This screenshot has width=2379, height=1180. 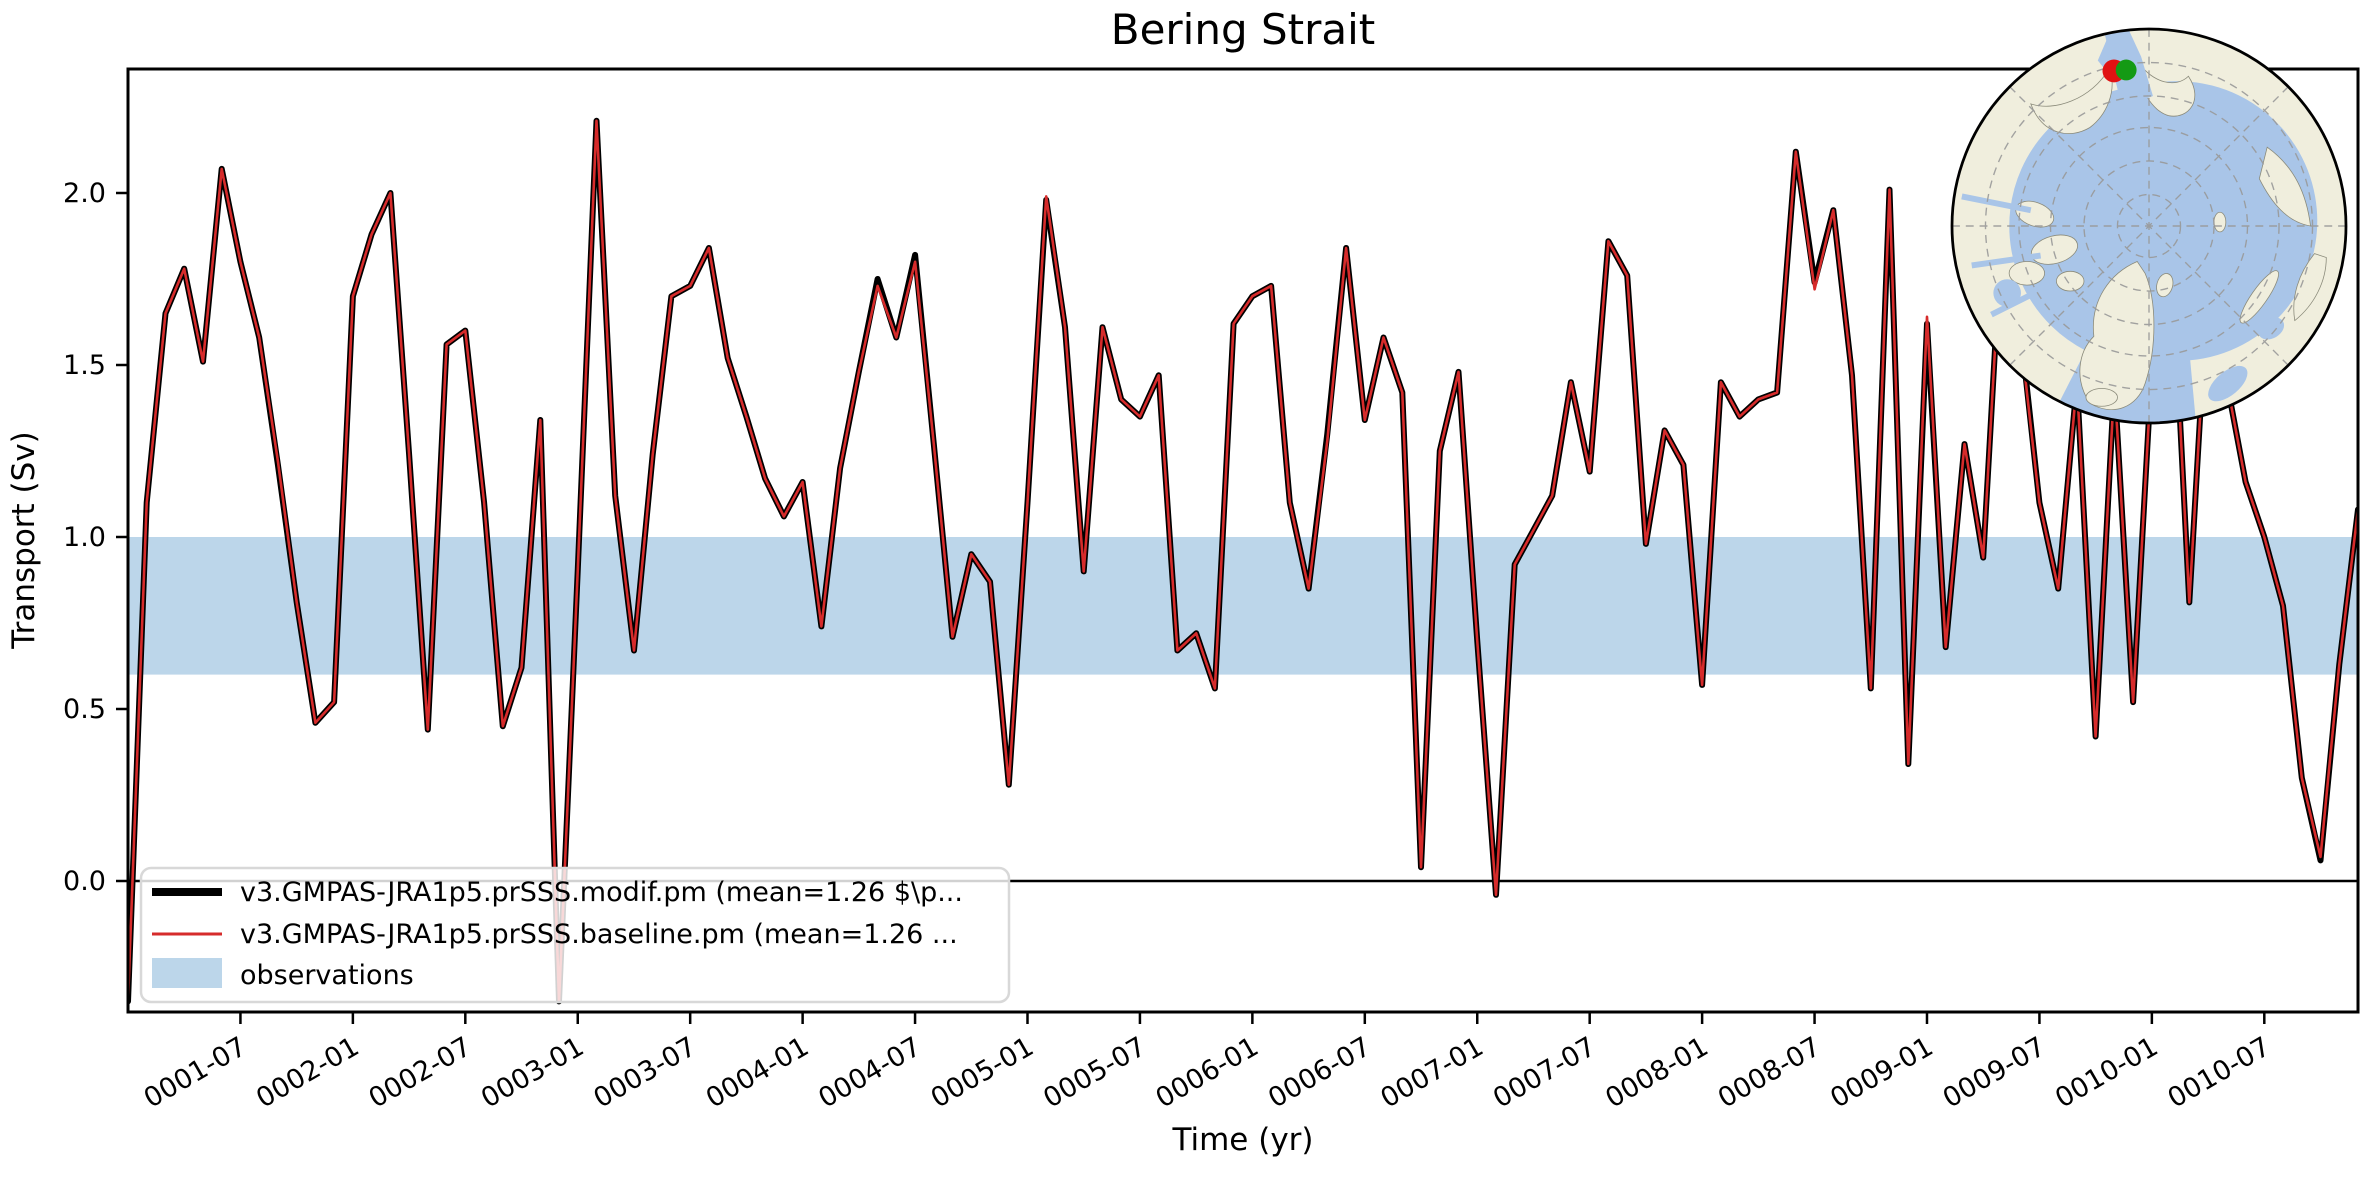 What do you see at coordinates (1544, 1072) in the screenshot?
I see `x-tick-label: 0007-07` at bounding box center [1544, 1072].